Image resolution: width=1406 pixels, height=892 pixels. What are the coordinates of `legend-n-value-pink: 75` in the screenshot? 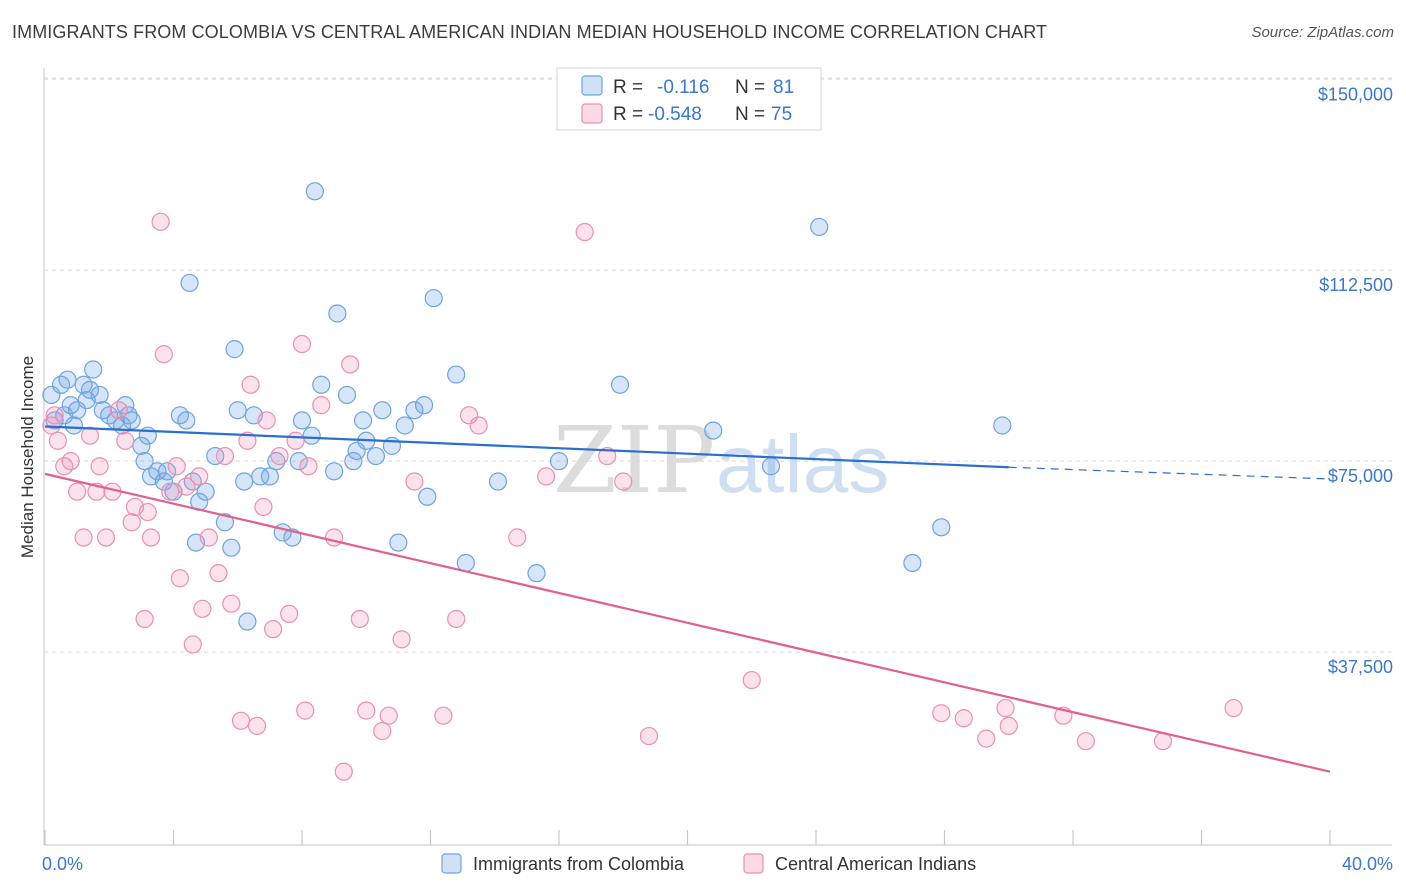 It's located at (781, 114).